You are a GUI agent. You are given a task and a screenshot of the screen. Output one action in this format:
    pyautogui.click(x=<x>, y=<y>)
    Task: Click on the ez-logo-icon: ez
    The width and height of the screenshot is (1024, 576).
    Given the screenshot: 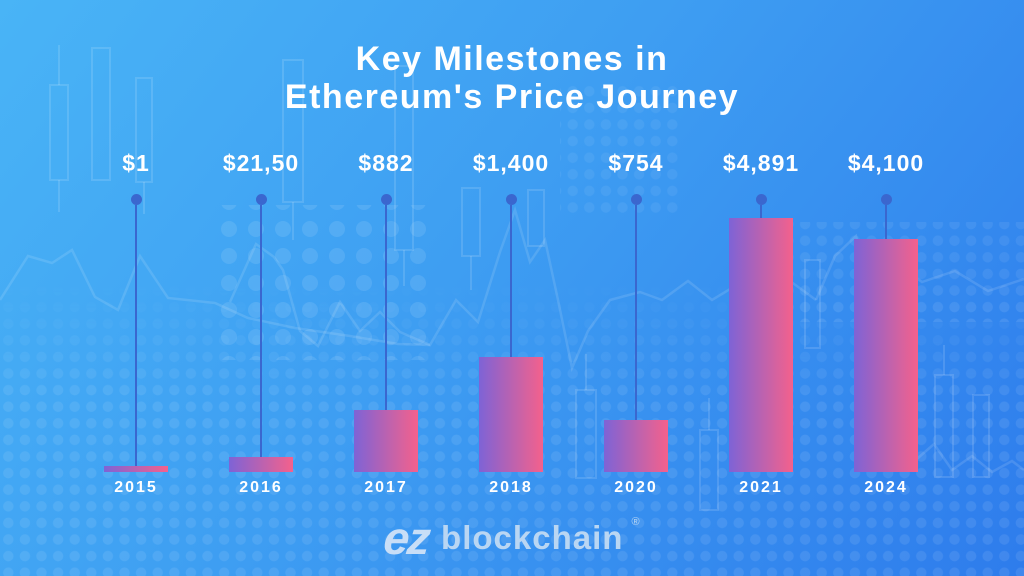 What is the action you would take?
    pyautogui.click(x=406, y=538)
    